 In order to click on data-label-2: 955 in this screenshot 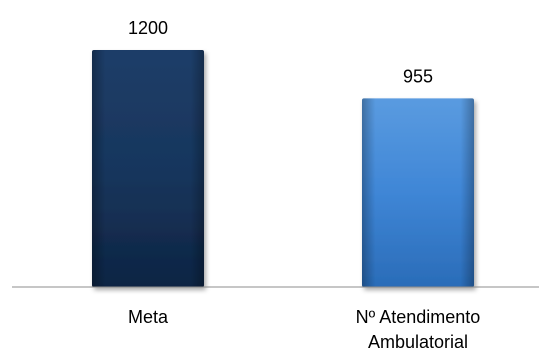, I will do `click(418, 76)`.